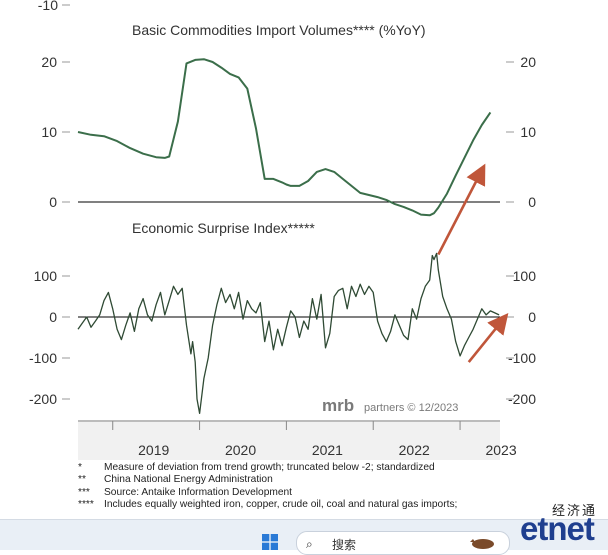 The width and height of the screenshot is (608, 555). I want to click on y-tick-label-right: -100, so click(522, 358).